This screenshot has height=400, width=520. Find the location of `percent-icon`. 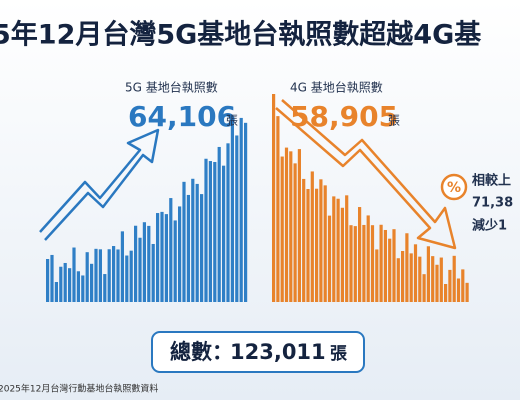

percent-icon is located at coordinates (454, 187).